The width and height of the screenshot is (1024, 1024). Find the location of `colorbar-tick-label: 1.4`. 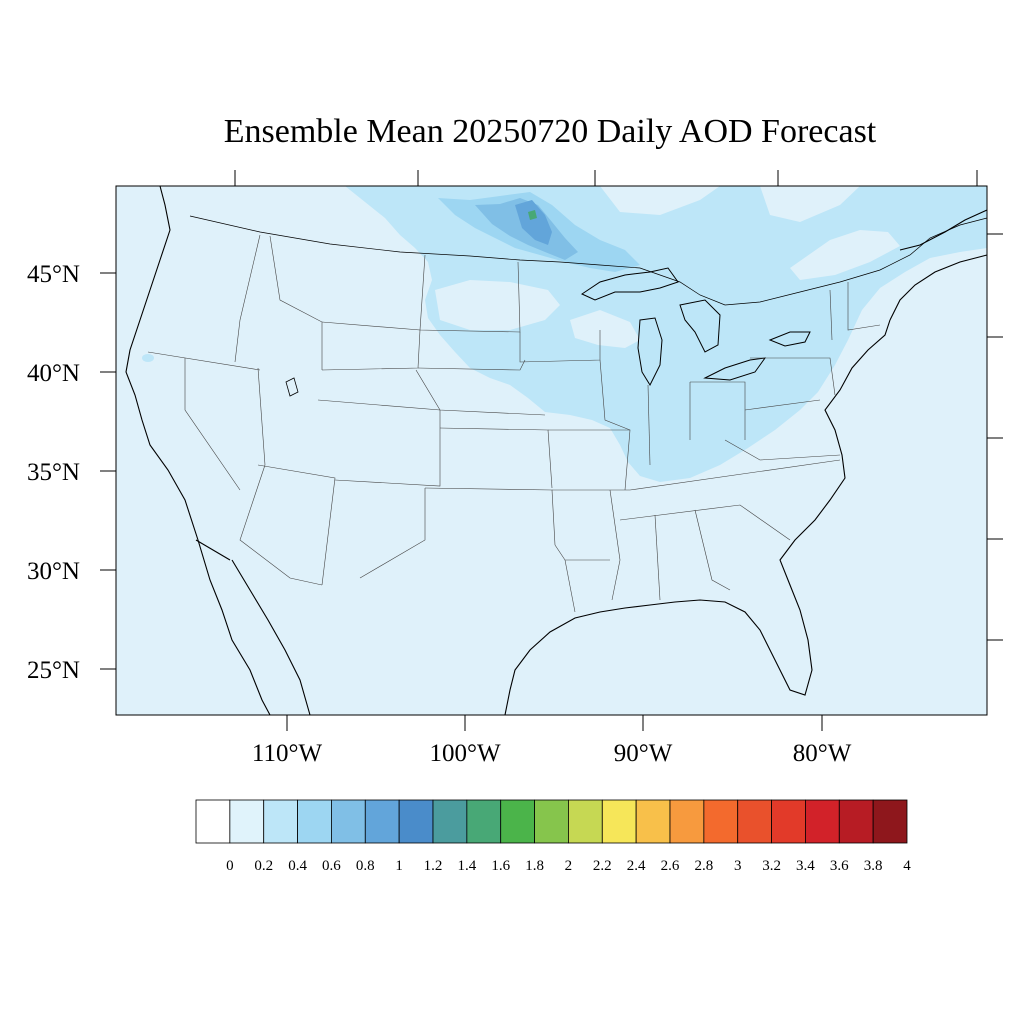

colorbar-tick-label: 1.4 is located at coordinates (466, 866).